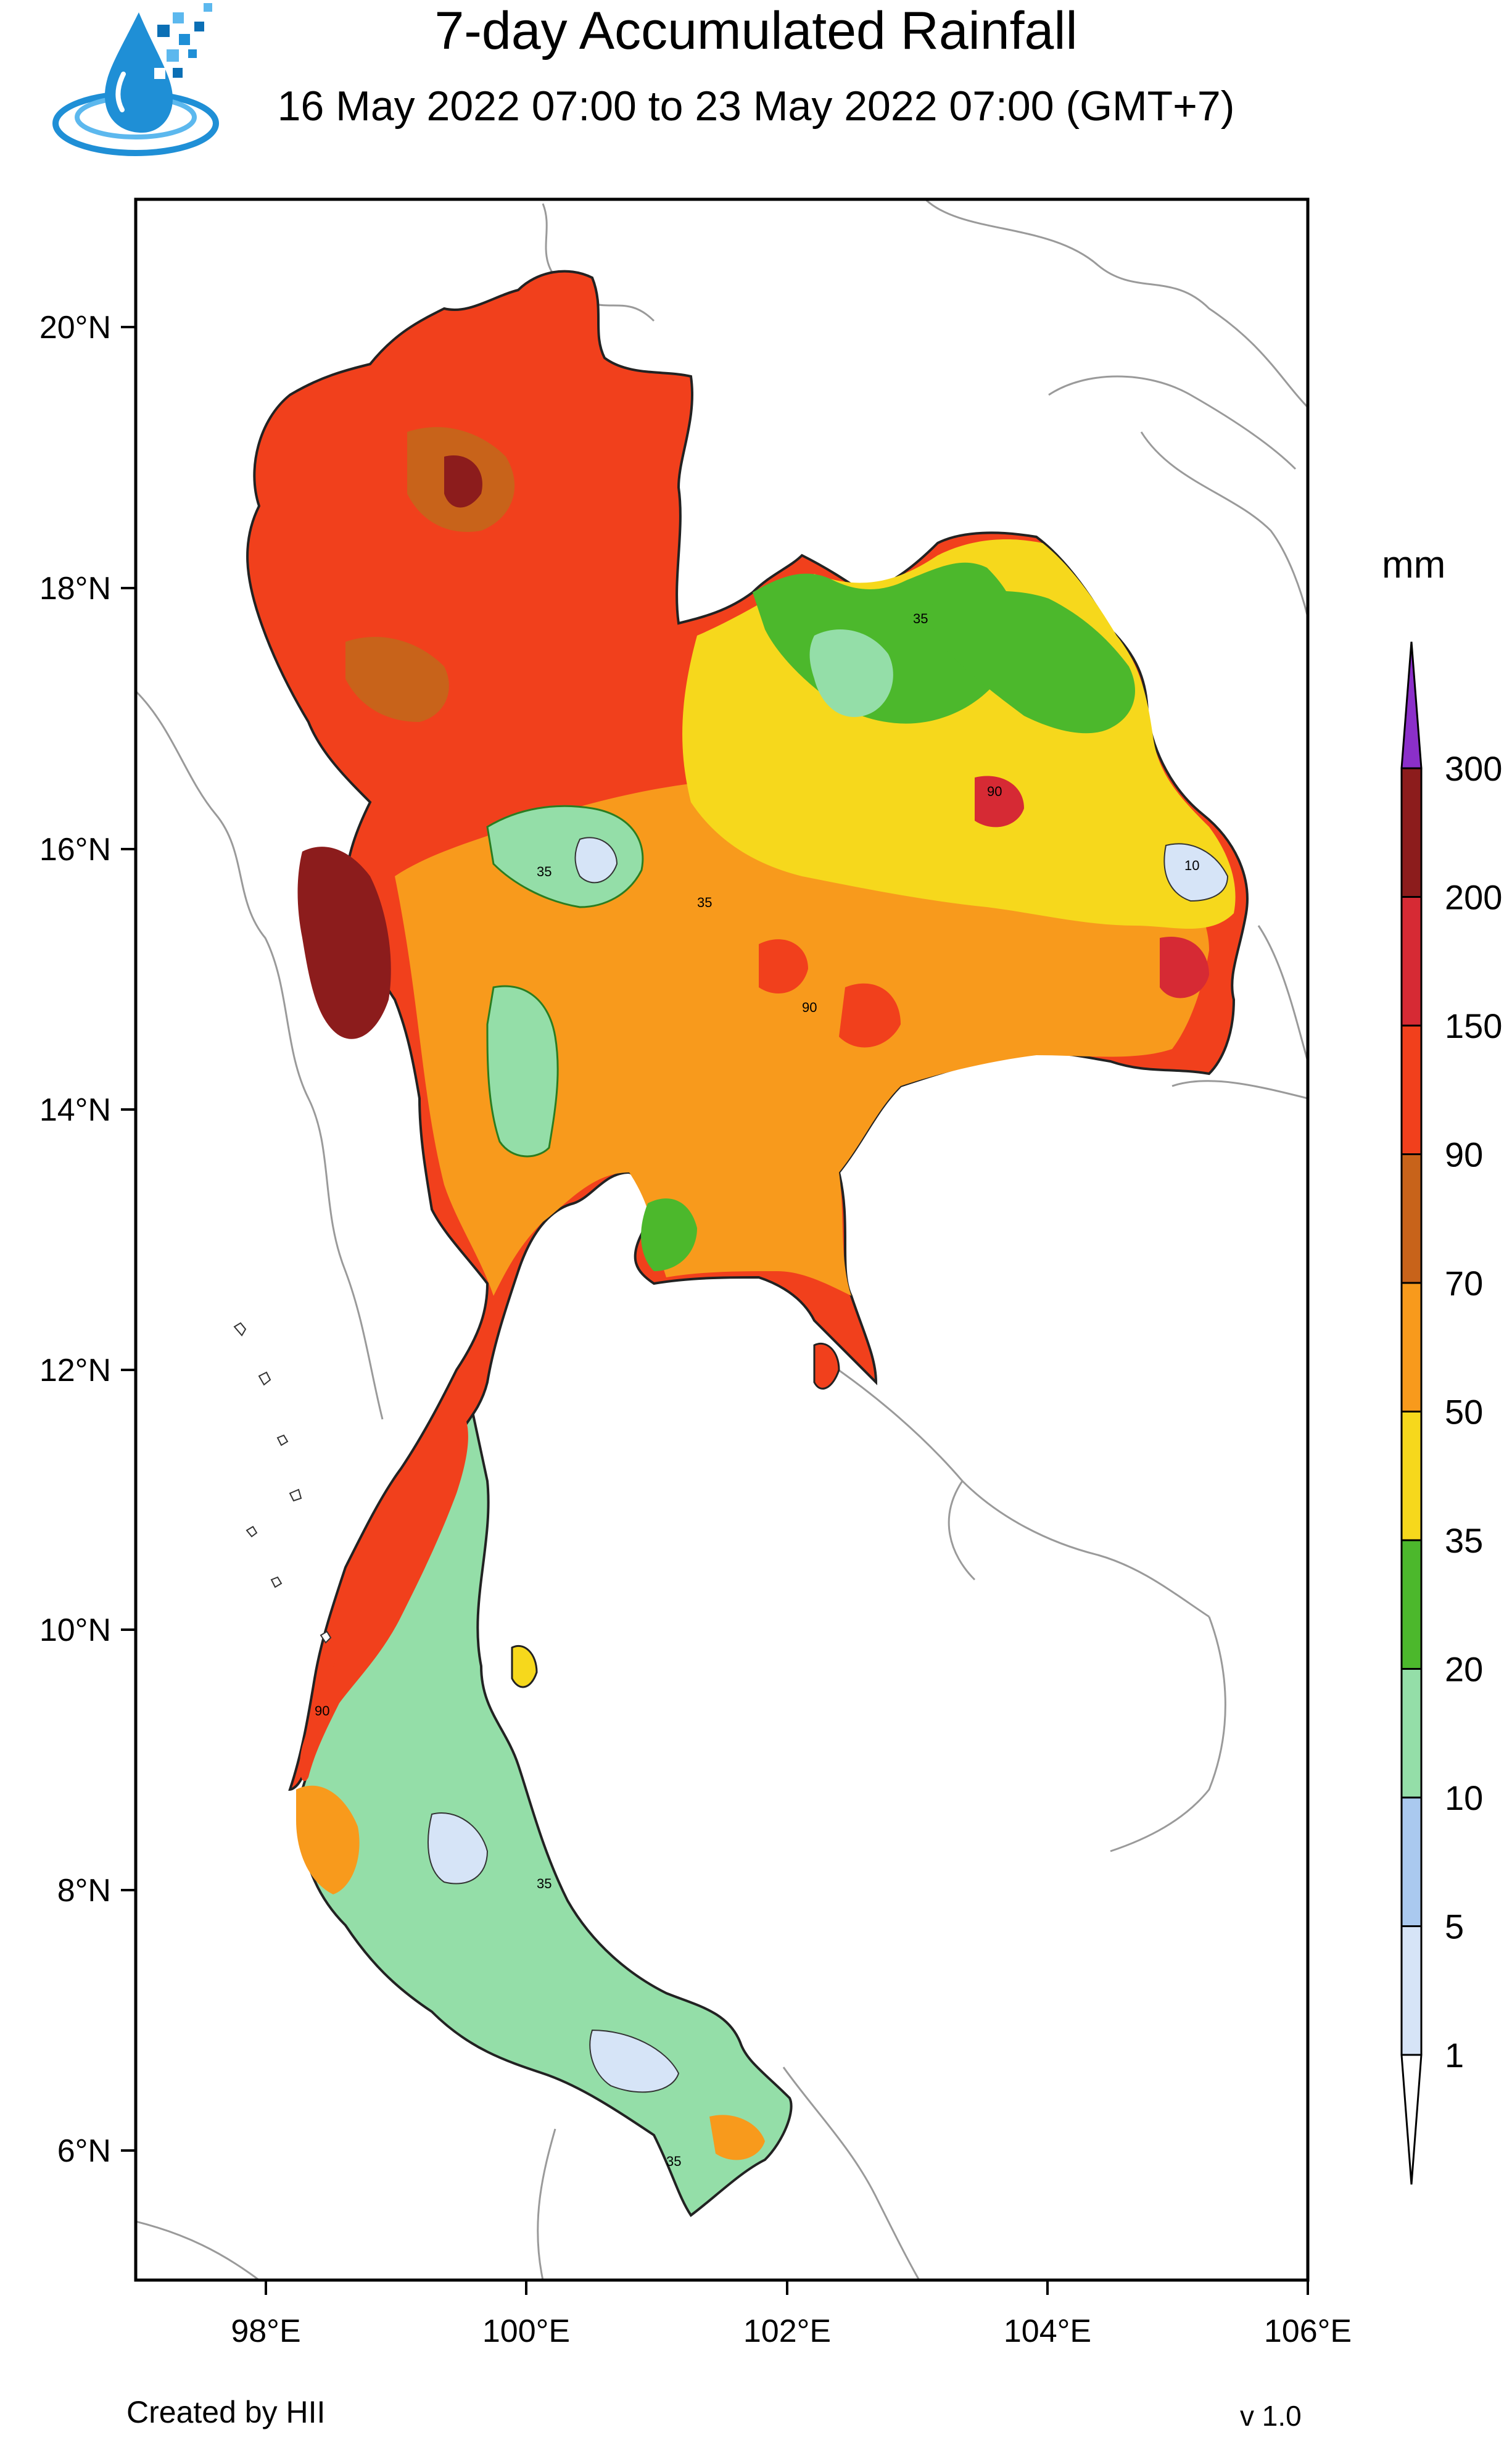 This screenshot has width=1512, height=2443. I want to click on south-orange-patch, so click(328, 1840).